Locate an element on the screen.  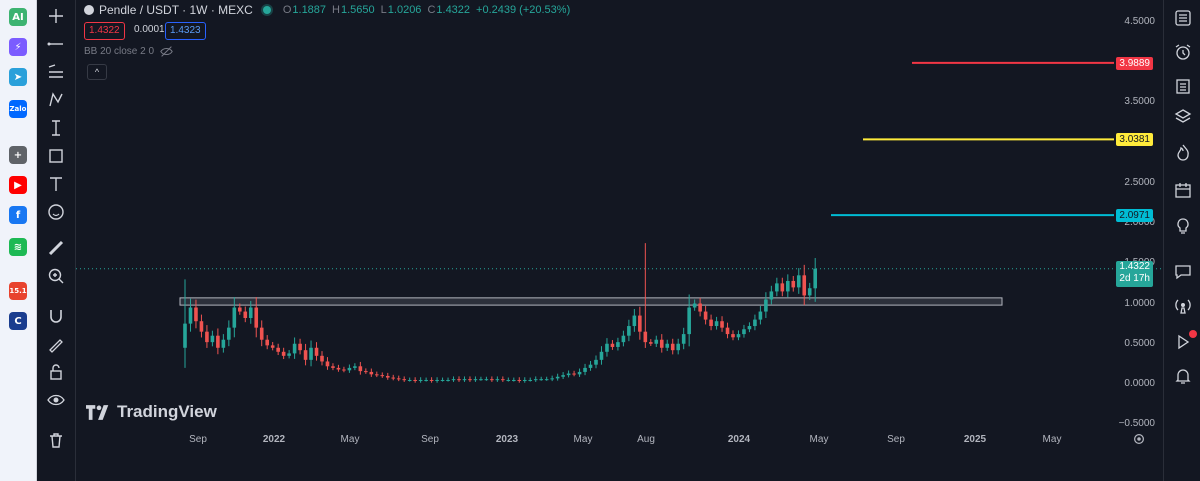
telegram-icon: ➤ is located at coordinates (18, 77).